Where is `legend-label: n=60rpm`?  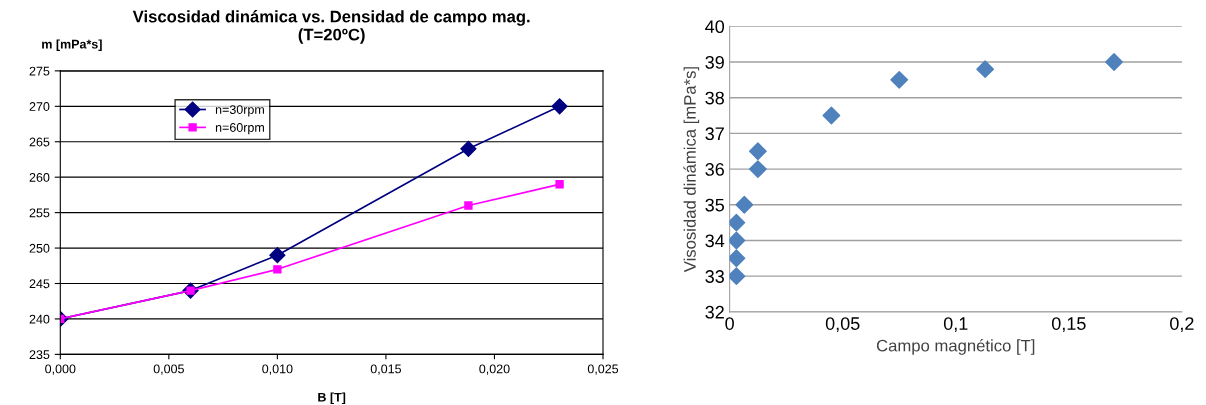 legend-label: n=60rpm is located at coordinates (239, 129).